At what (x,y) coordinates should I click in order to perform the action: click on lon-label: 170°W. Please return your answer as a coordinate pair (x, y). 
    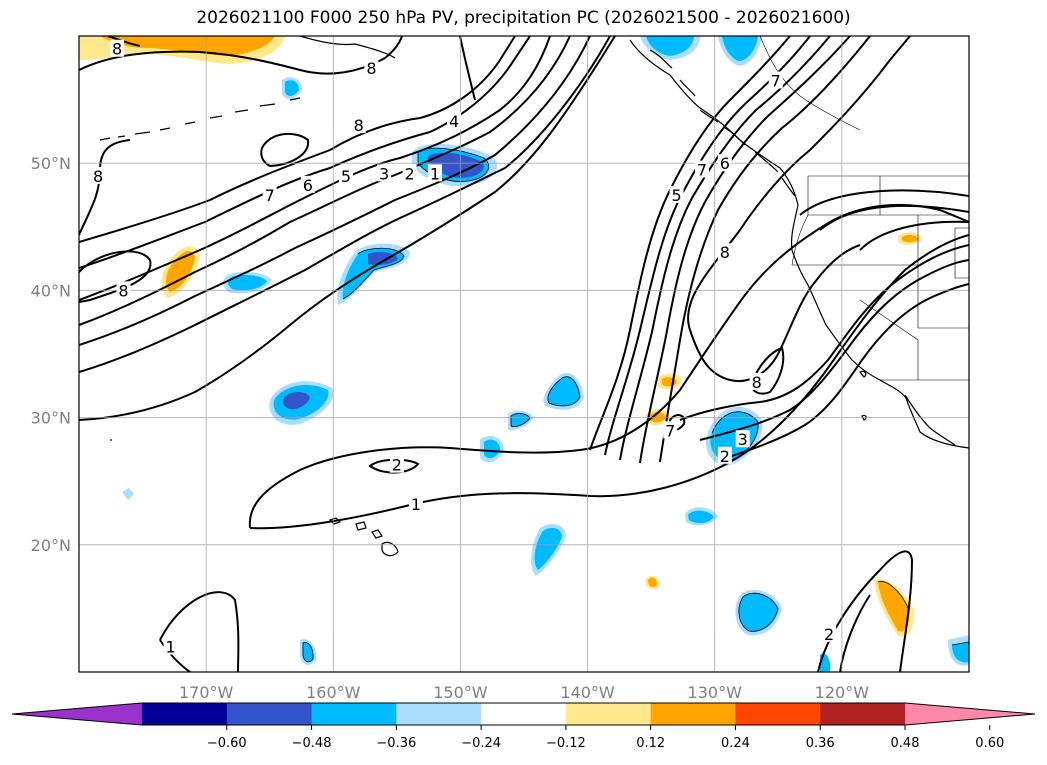
    Looking at the image, I should click on (206, 692).